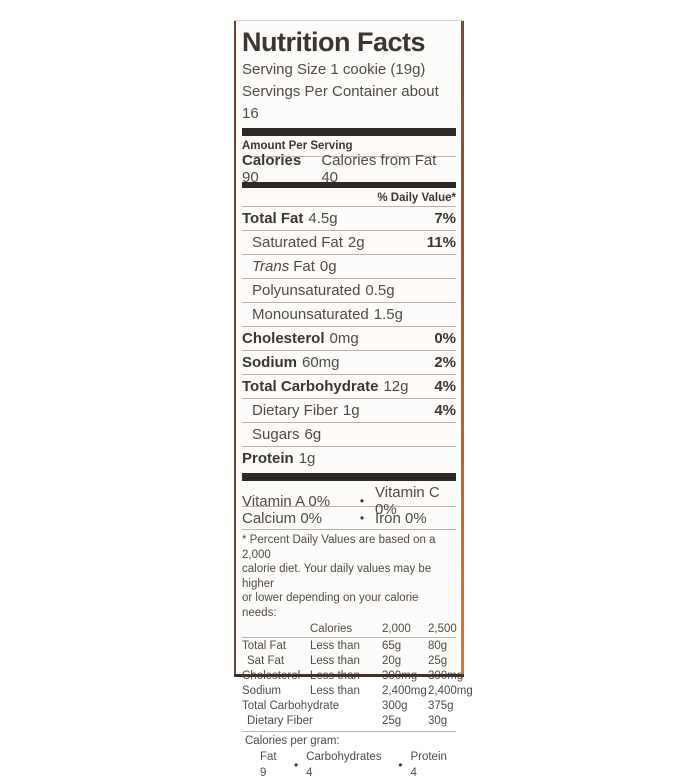 This screenshot has width=700, height=781. Describe the element at coordinates (349, 266) in the screenshot. I see `nutrient-row-trans-fat: Trans Fat 0g` at that location.